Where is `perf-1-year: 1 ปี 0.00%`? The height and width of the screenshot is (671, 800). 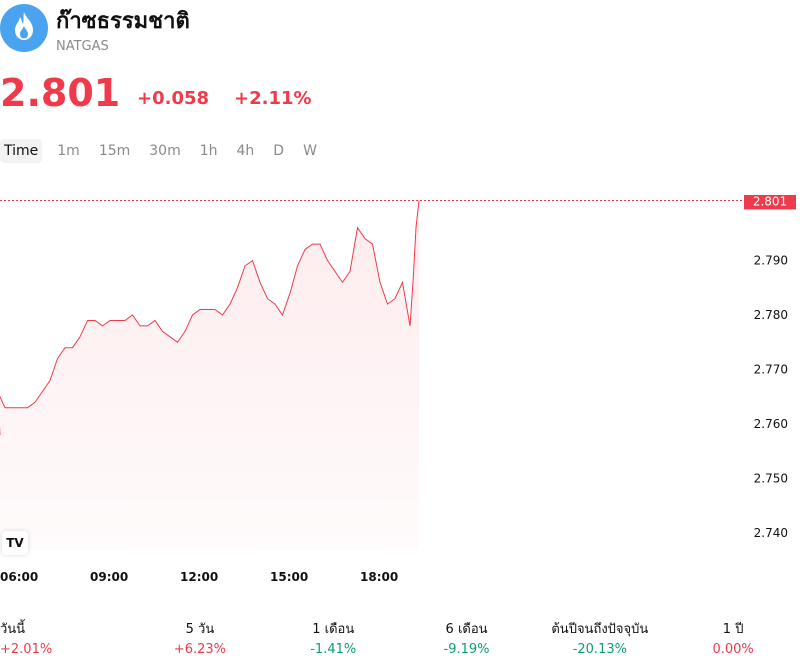
perf-1-year: 1 ปี 0.00% is located at coordinates (732, 642).